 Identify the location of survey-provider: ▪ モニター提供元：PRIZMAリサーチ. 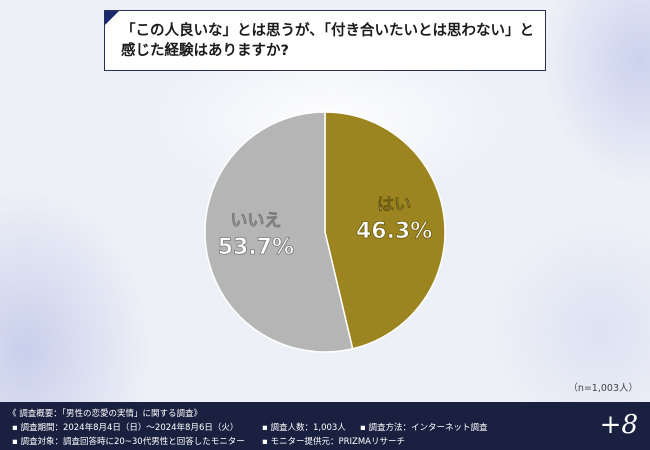
(333, 442).